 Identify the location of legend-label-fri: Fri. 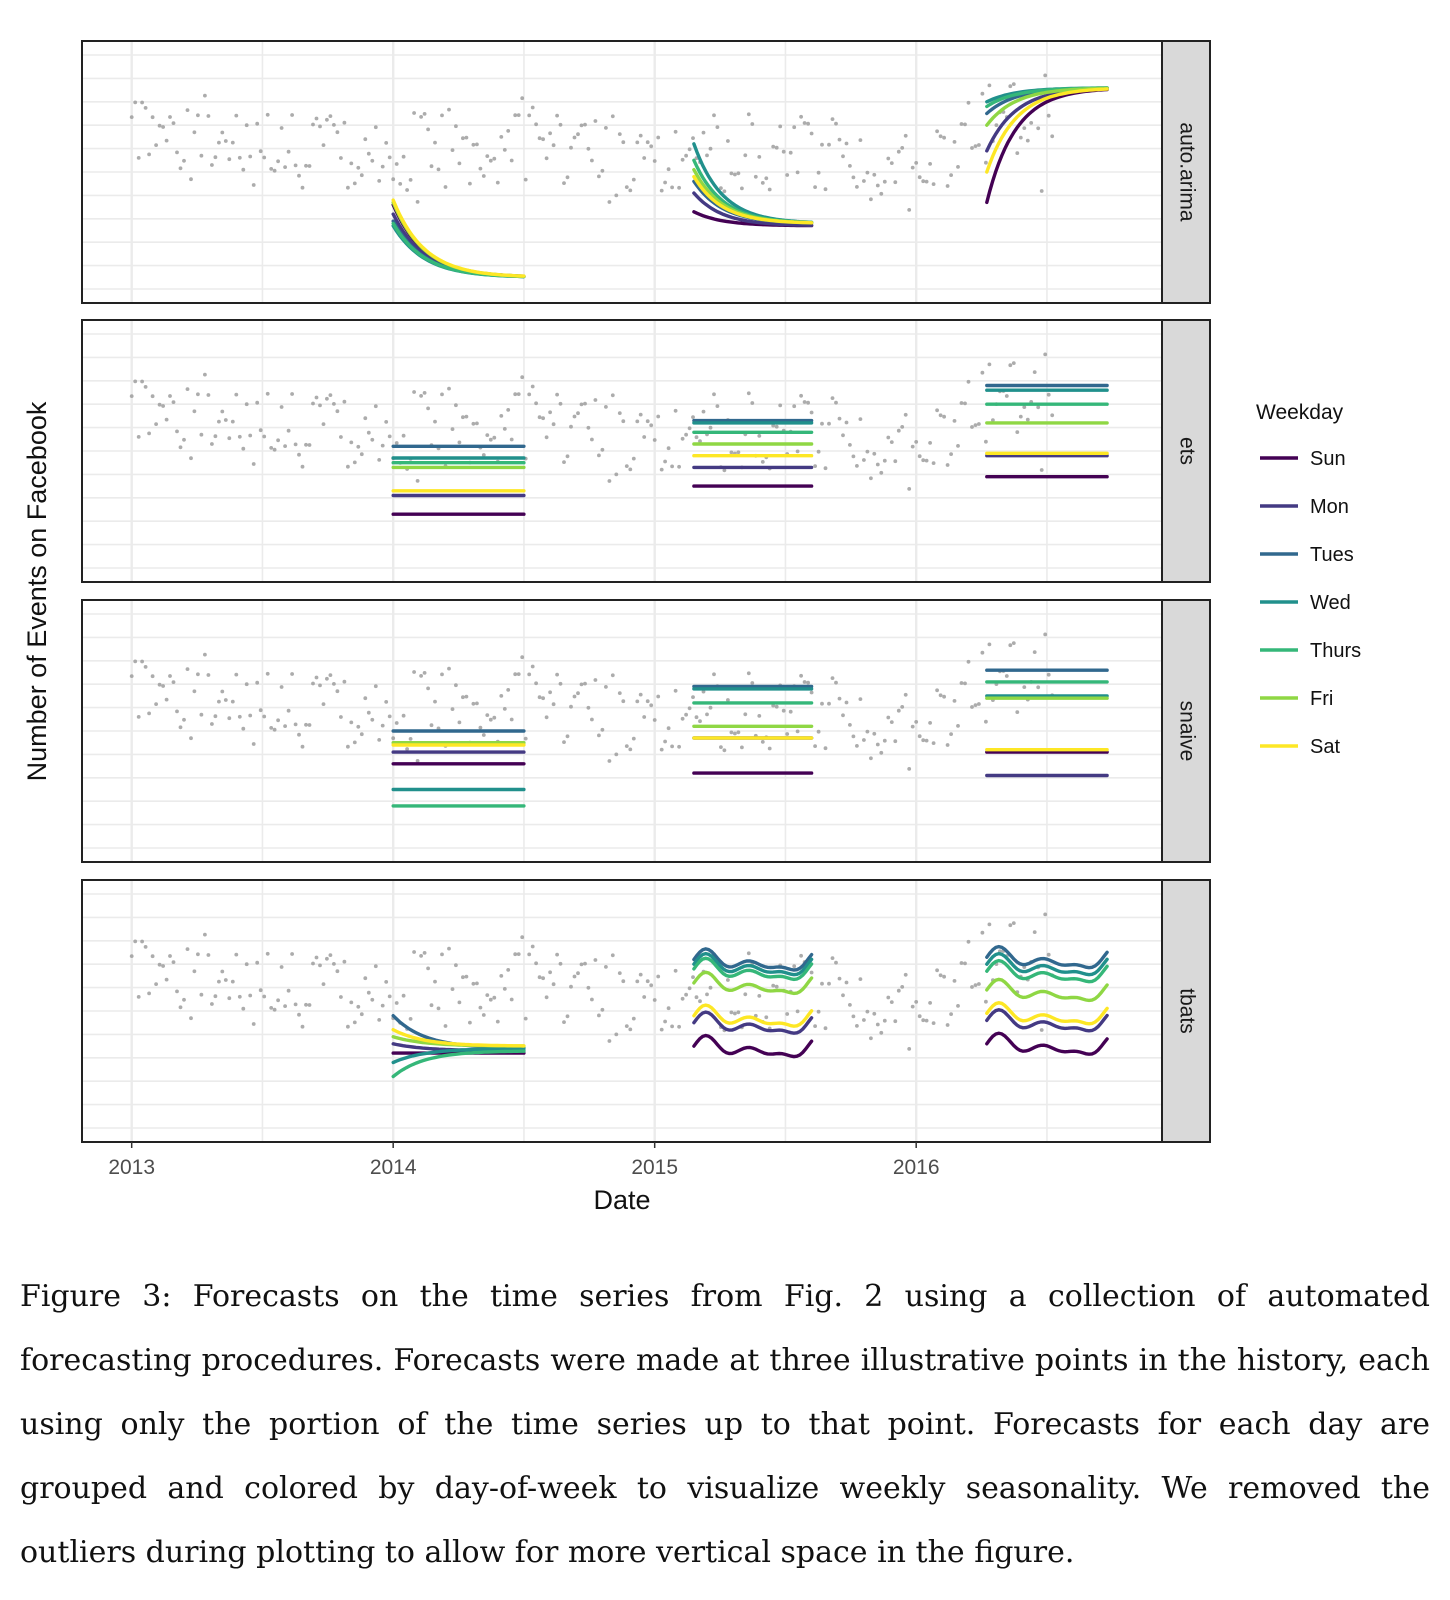
(1321, 699).